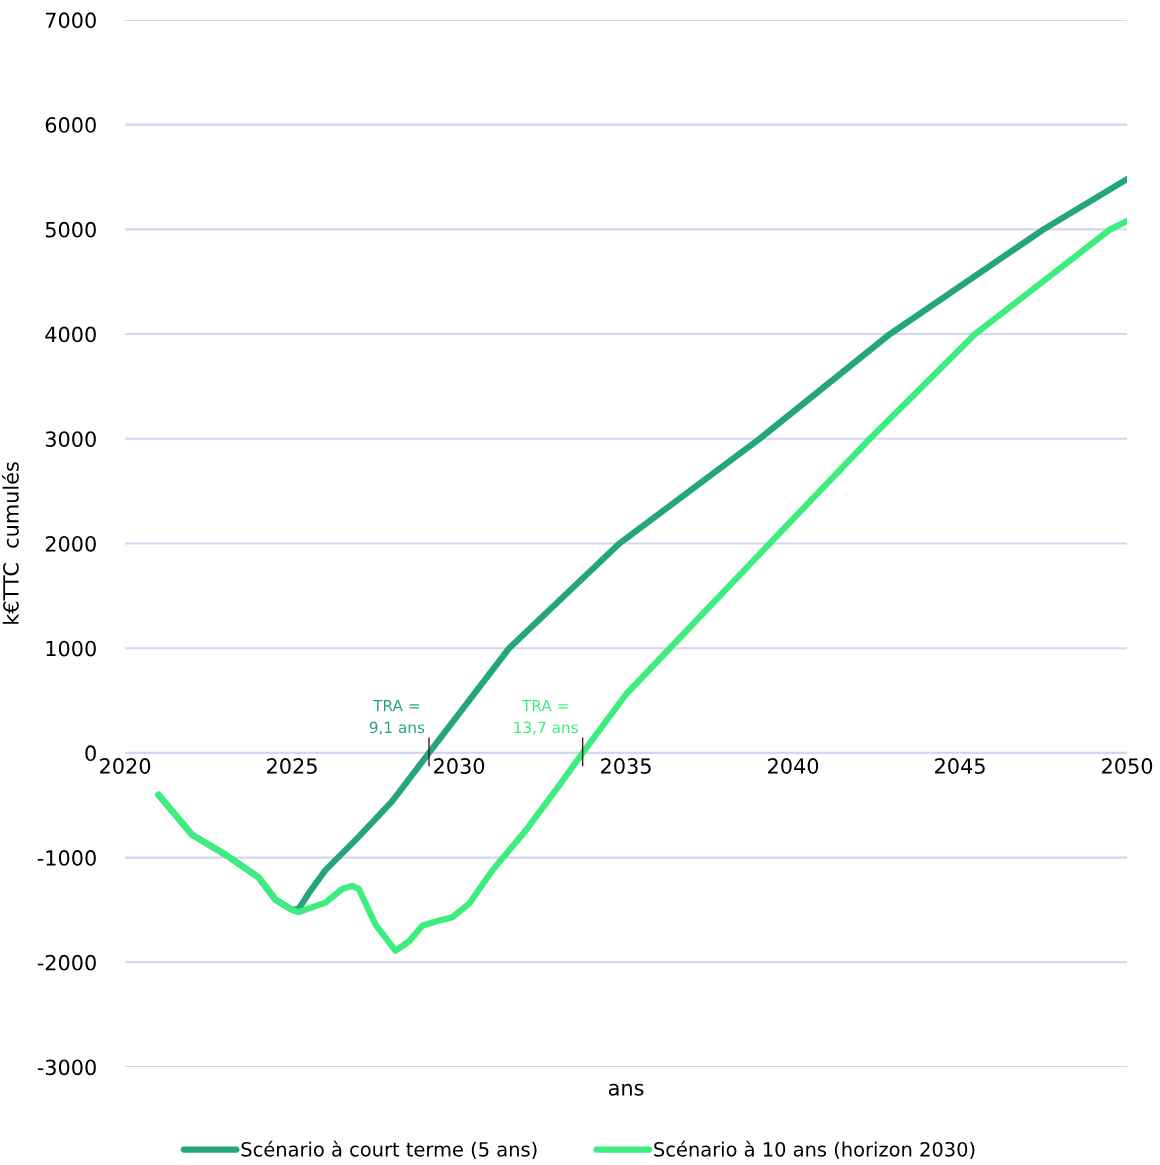 Image resolution: width=1160 pixels, height=1165 pixels. I want to click on y-tick-label: 4000, so click(70, 334).